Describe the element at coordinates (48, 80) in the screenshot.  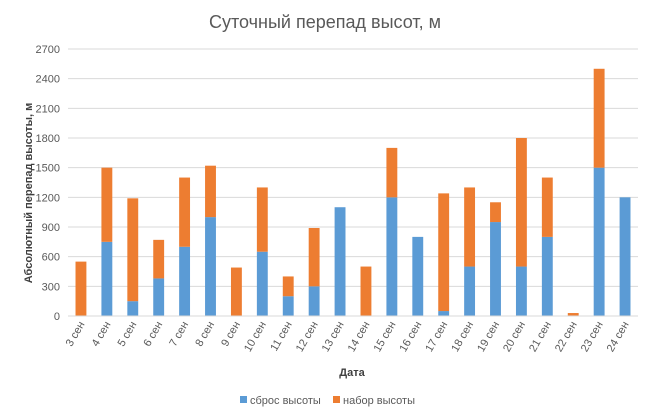
I see `y-tick-label: 2400` at that location.